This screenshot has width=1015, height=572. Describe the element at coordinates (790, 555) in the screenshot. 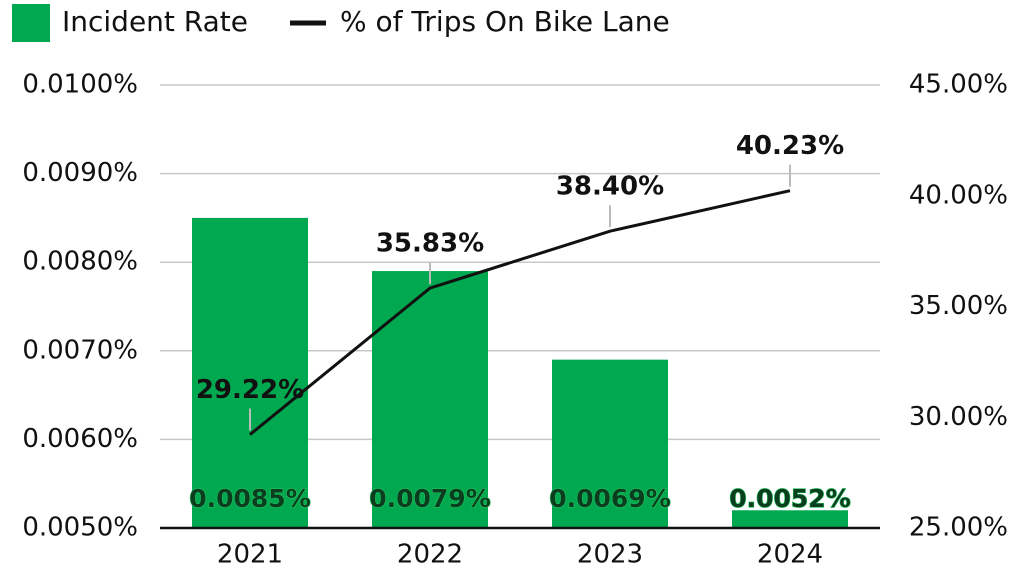

I see `x-tick-label: 2024` at that location.